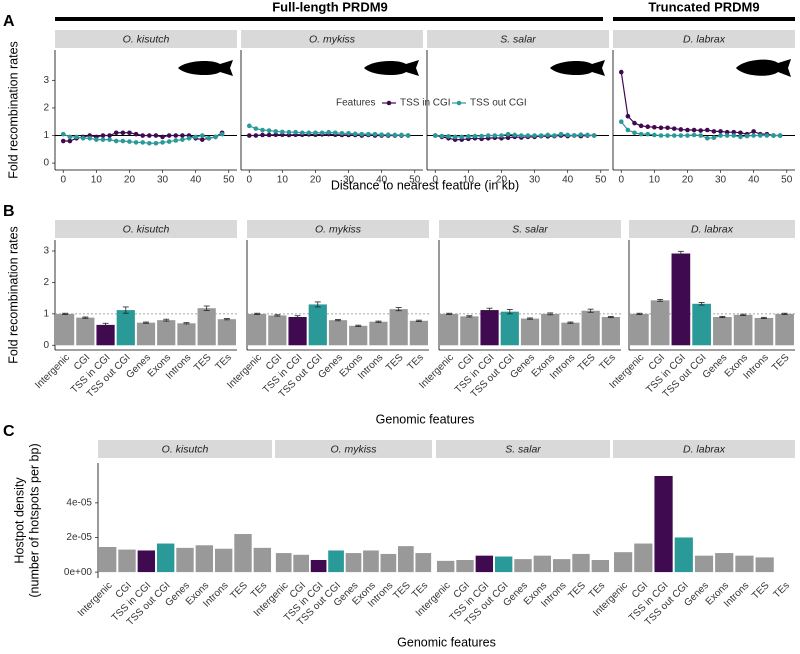 The image size is (800, 654). Describe the element at coordinates (655, 180) in the screenshot. I see `x-tick-label: 10` at that location.